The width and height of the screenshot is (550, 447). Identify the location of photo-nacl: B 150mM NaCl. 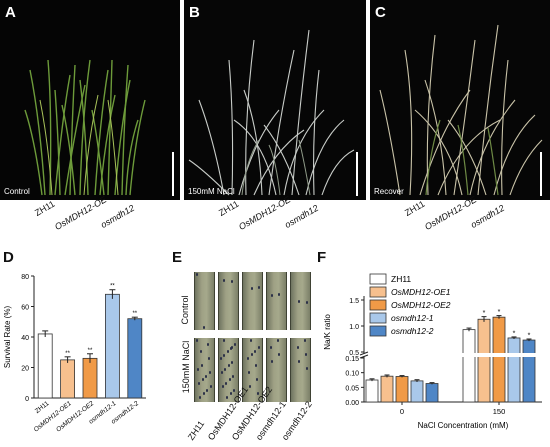
(275, 100).